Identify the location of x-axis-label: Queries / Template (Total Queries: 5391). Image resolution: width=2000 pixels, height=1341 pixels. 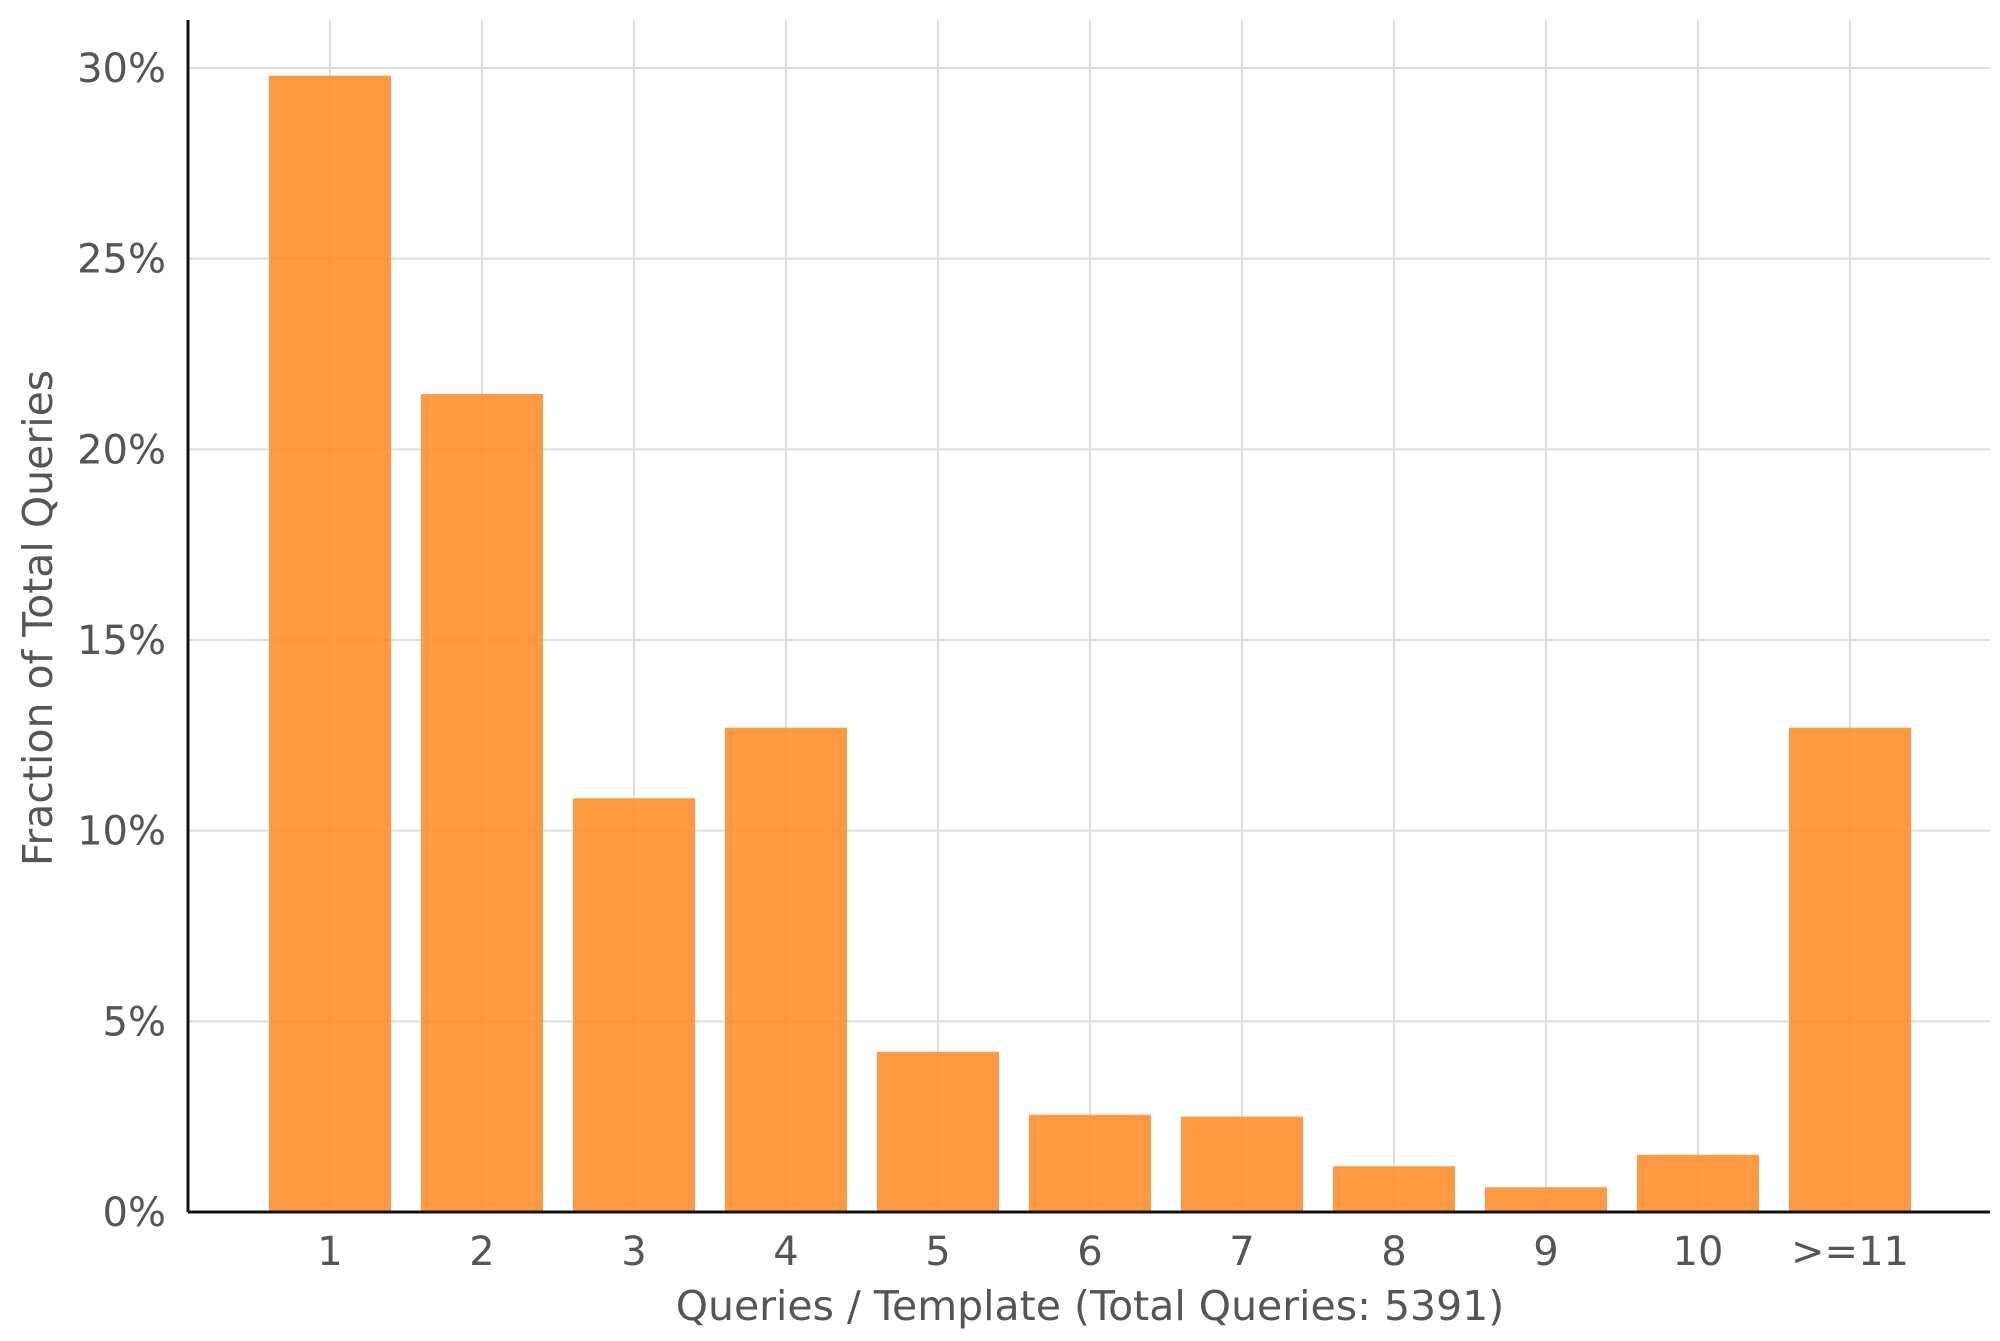
(1090, 1306).